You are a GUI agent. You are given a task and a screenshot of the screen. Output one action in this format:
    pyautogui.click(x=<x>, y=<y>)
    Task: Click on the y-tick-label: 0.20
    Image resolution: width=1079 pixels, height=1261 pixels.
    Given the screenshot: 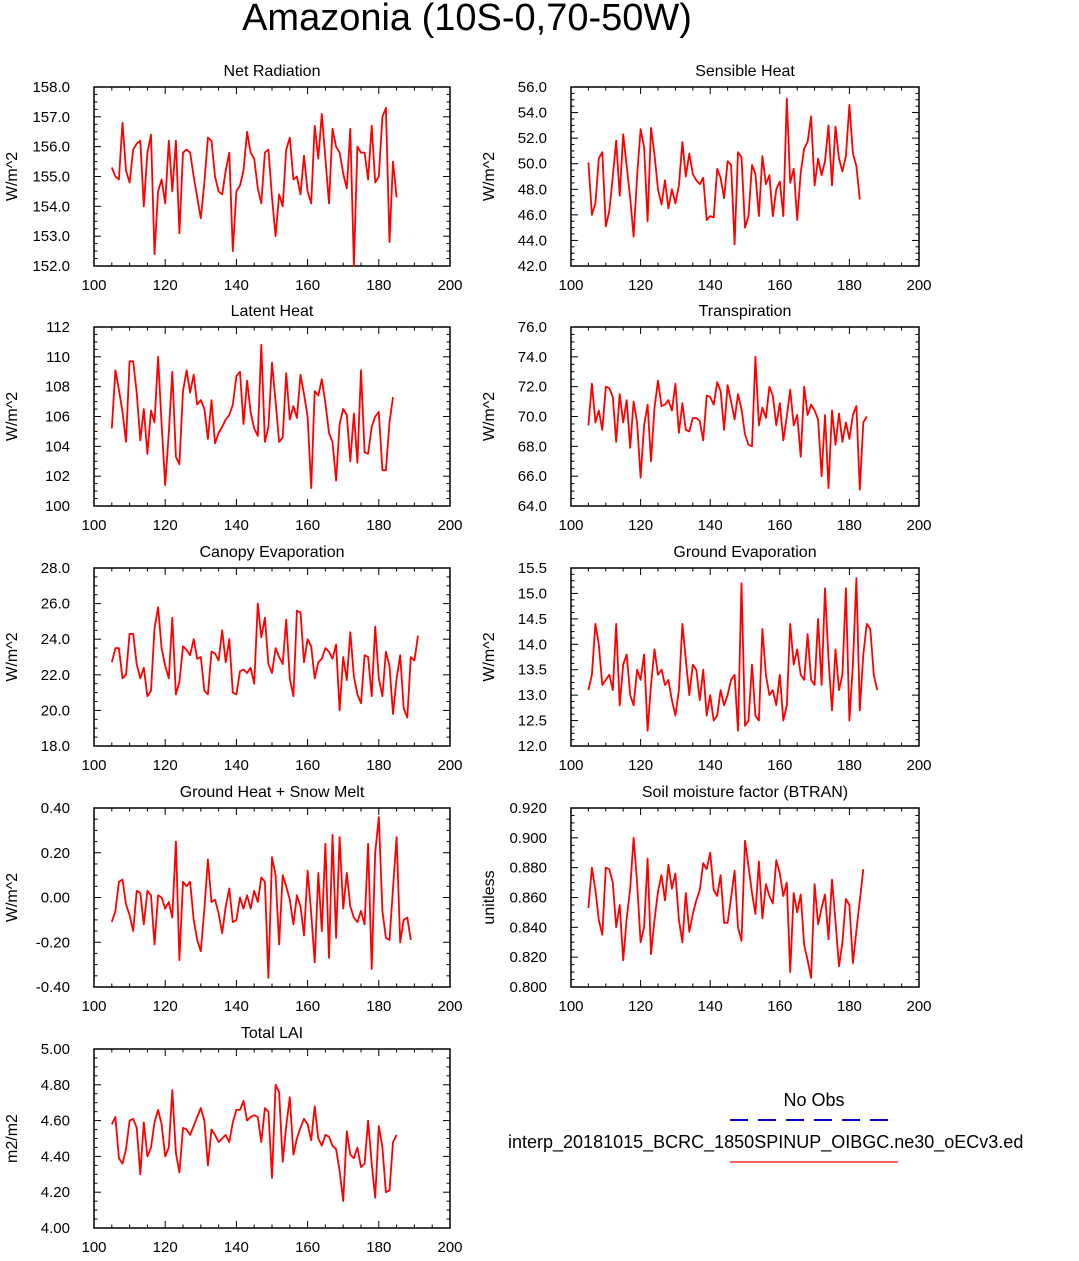 What is the action you would take?
    pyautogui.click(x=55, y=853)
    